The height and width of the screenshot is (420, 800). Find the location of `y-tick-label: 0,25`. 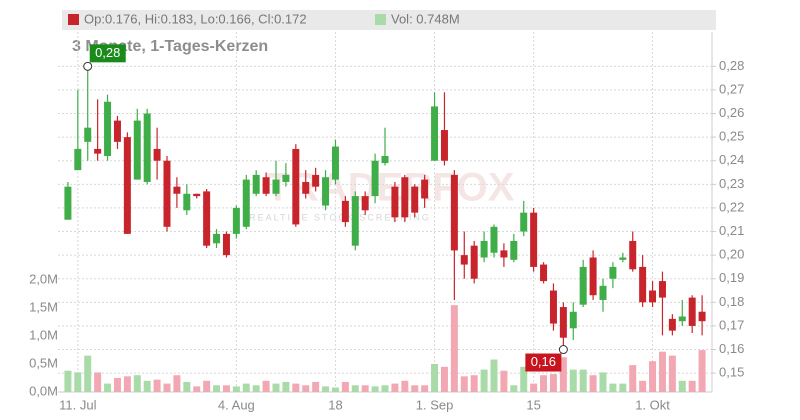

y-tick-label: 0,25 is located at coordinates (731, 136).